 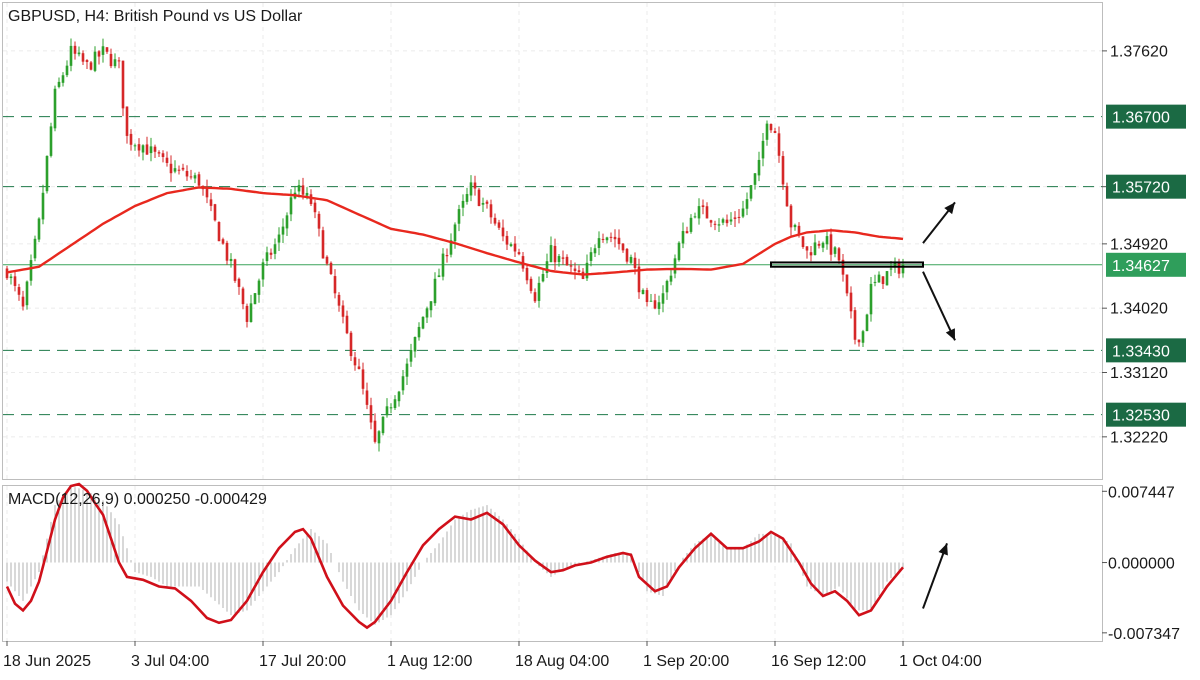 I want to click on macd-bullish-arrow, so click(x=935, y=576).